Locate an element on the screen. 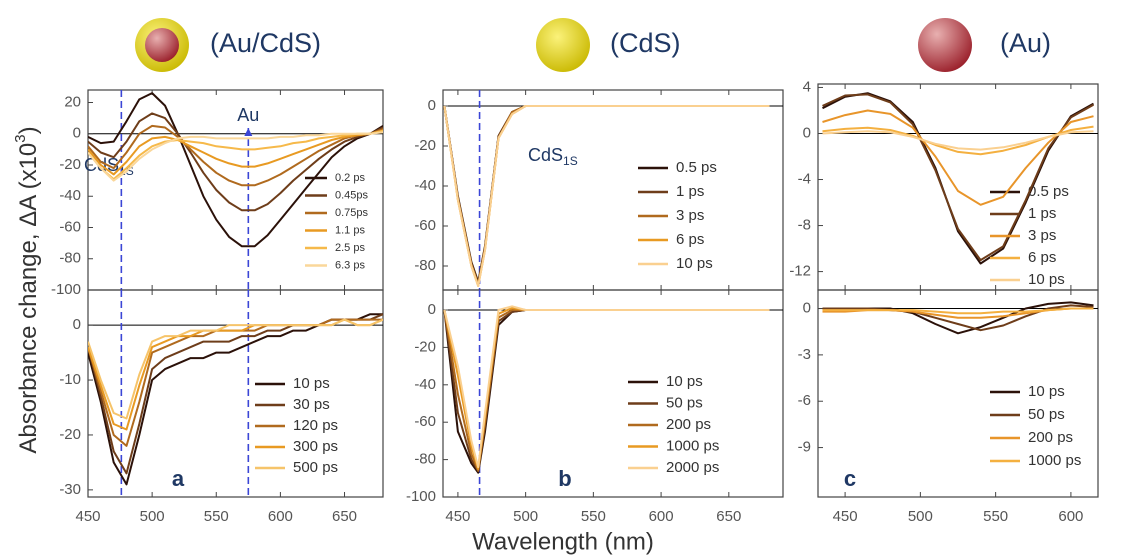 The image size is (1127, 559). y-tick-label: -30 is located at coordinates (70, 489).